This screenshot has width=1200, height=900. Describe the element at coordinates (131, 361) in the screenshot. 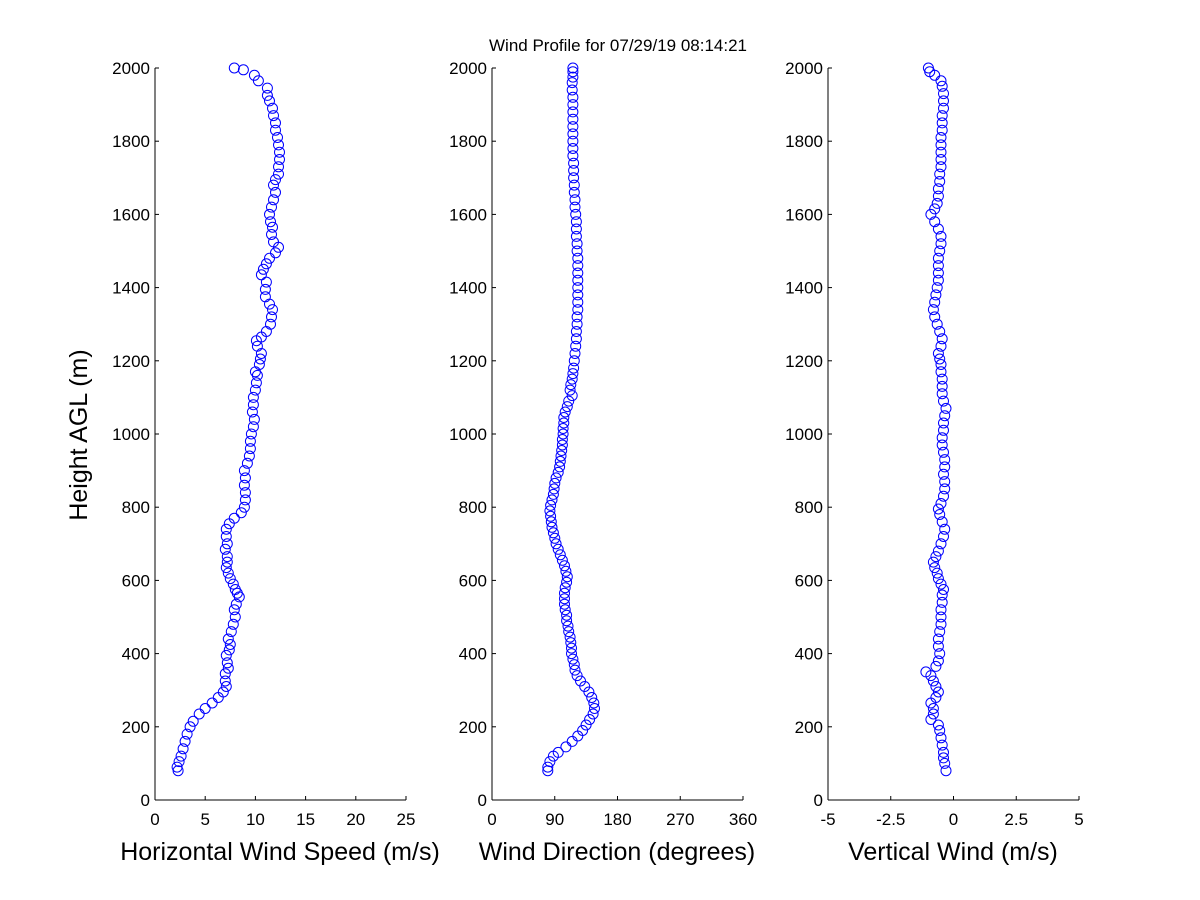

I see `y-tick-label: 1200` at that location.